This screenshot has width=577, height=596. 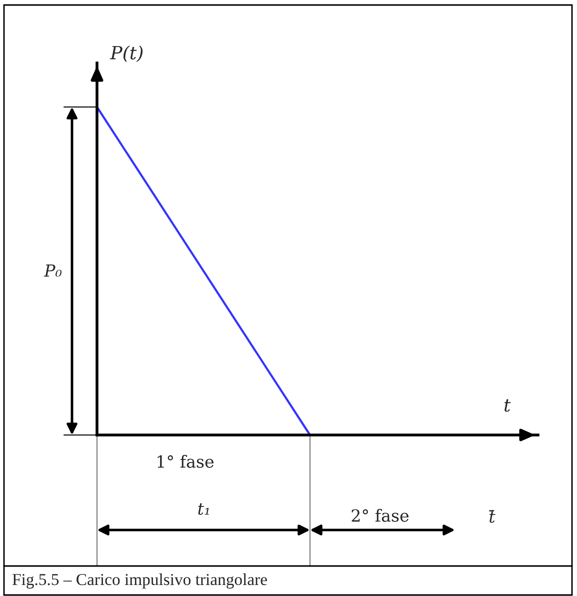 I want to click on text: P₀, so click(x=53, y=270).